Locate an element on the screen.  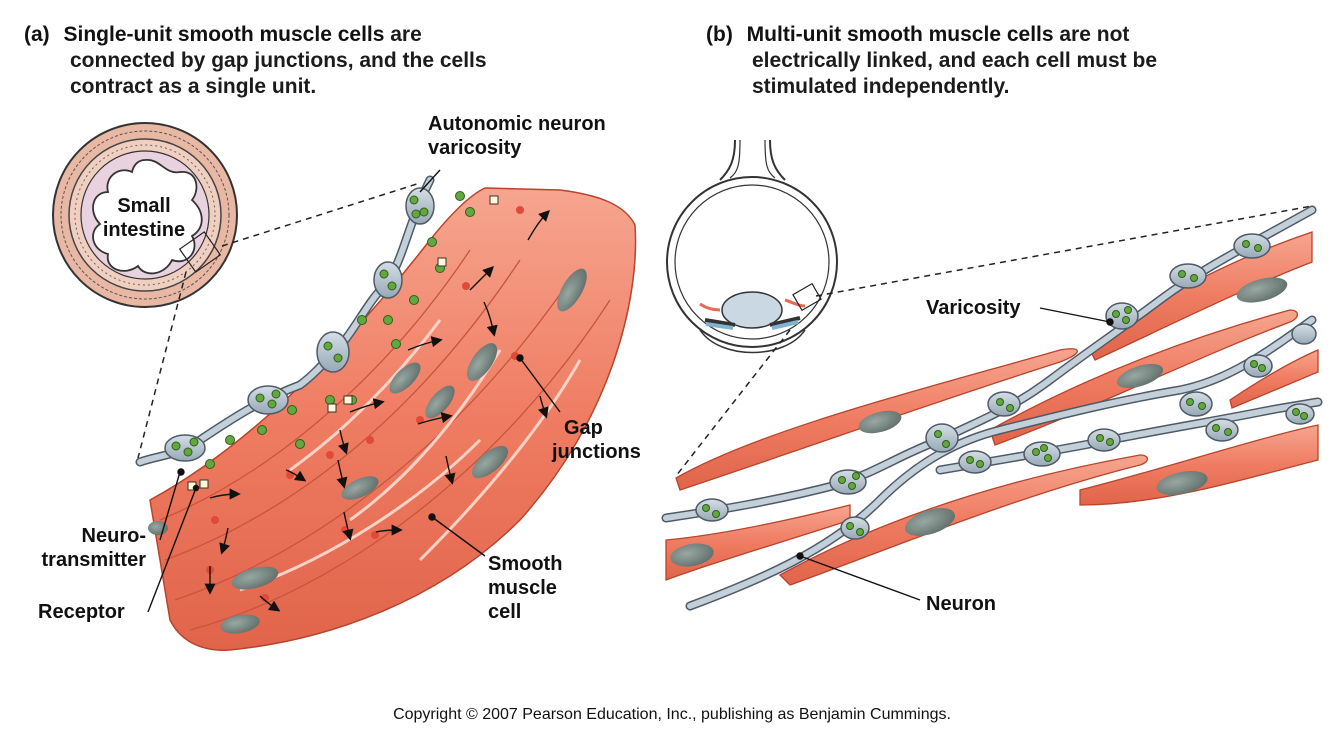
label-neurotransmitter: Neuro- transmitter is located at coordinates (83, 548).